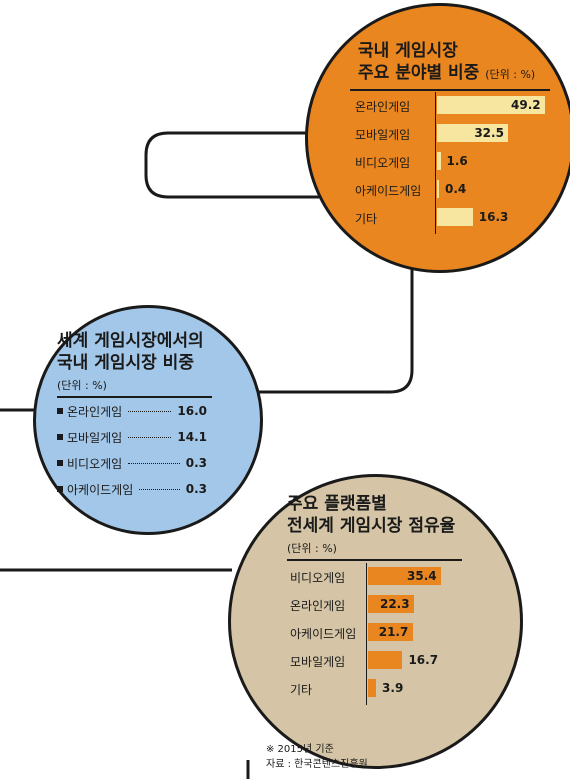 The width and height of the screenshot is (570, 779). I want to click on orange-title-rule, so click(450, 90).